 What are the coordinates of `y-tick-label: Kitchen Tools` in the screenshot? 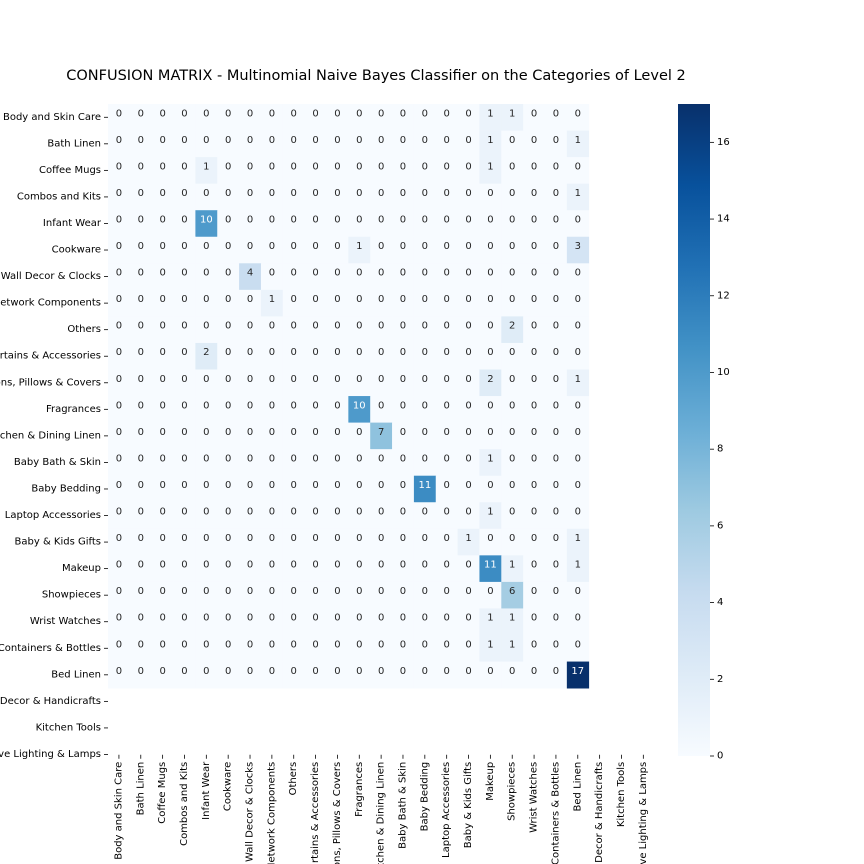 It's located at (68, 727).